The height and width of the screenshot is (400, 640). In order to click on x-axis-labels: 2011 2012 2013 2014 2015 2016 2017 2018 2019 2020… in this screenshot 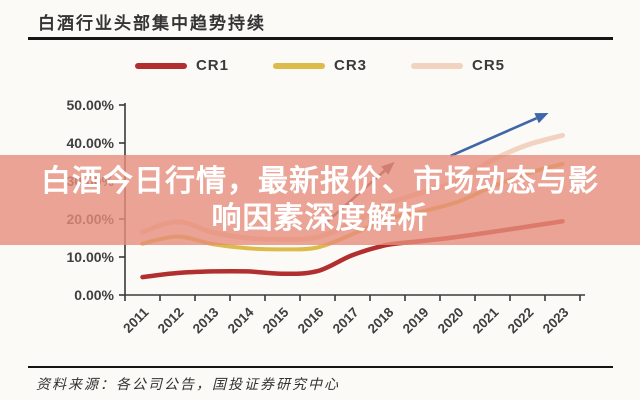, I will do `click(346, 320)`.